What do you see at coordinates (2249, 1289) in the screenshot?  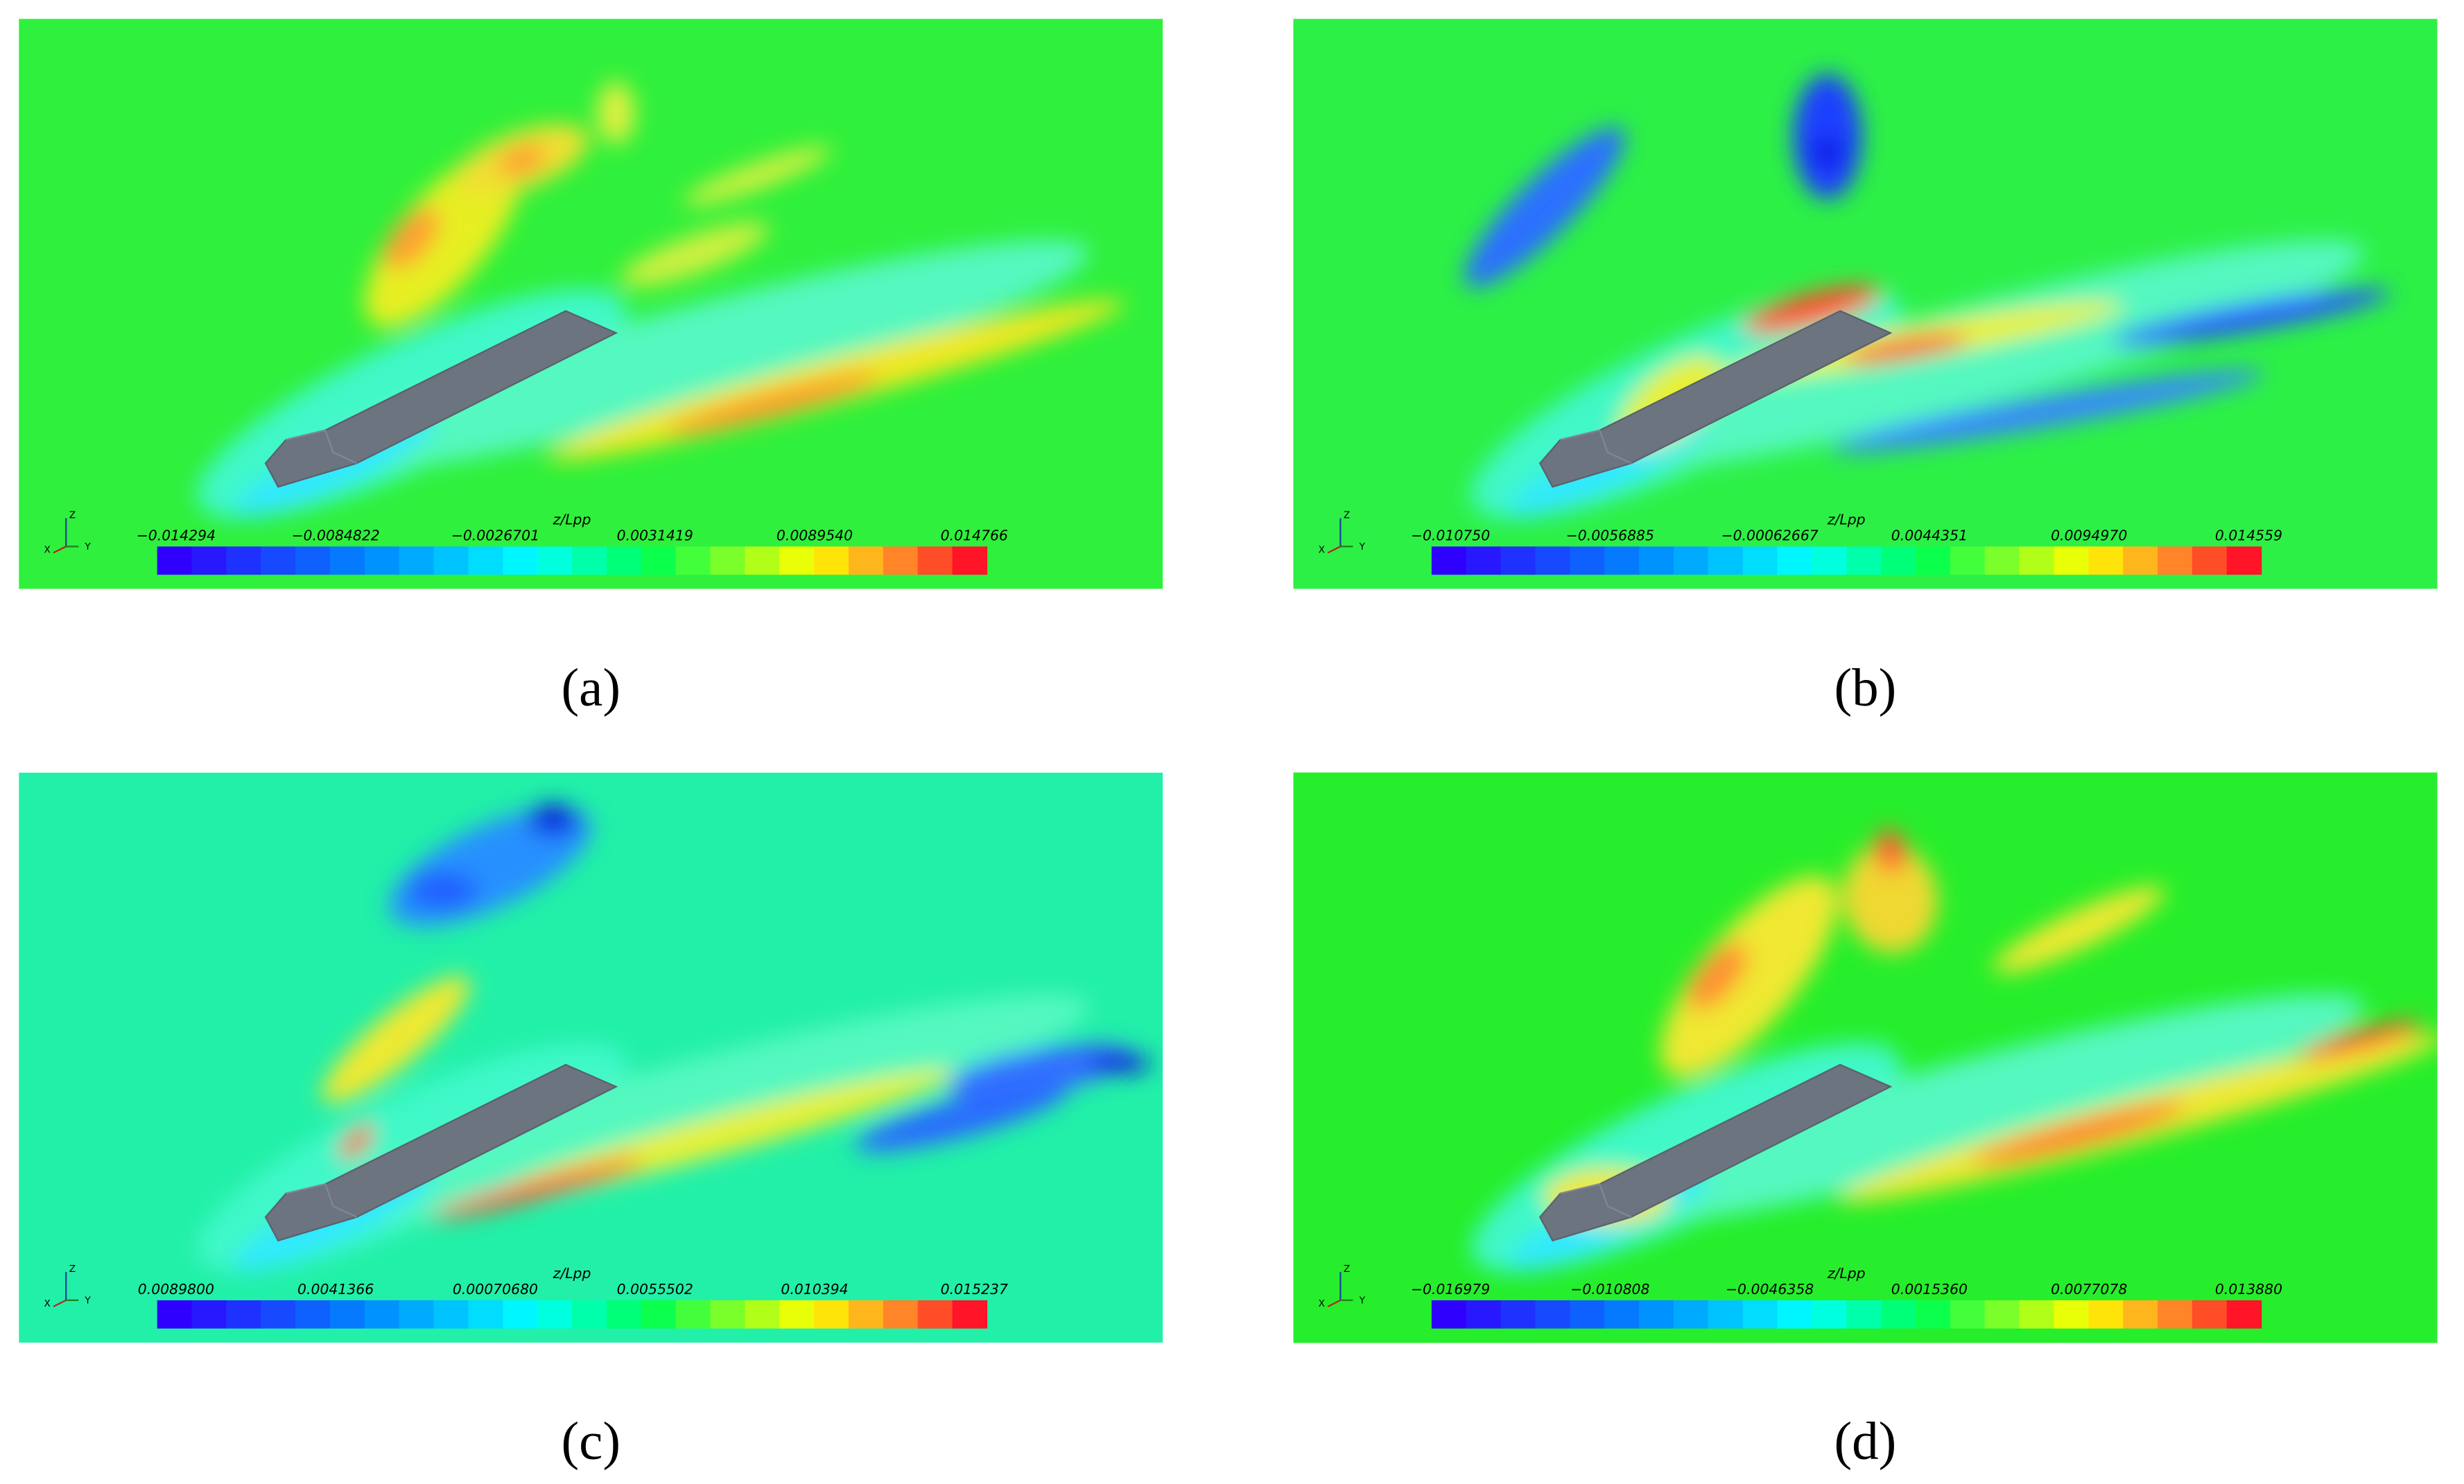 I see `colorbar-tick-label: 0.013880` at bounding box center [2249, 1289].